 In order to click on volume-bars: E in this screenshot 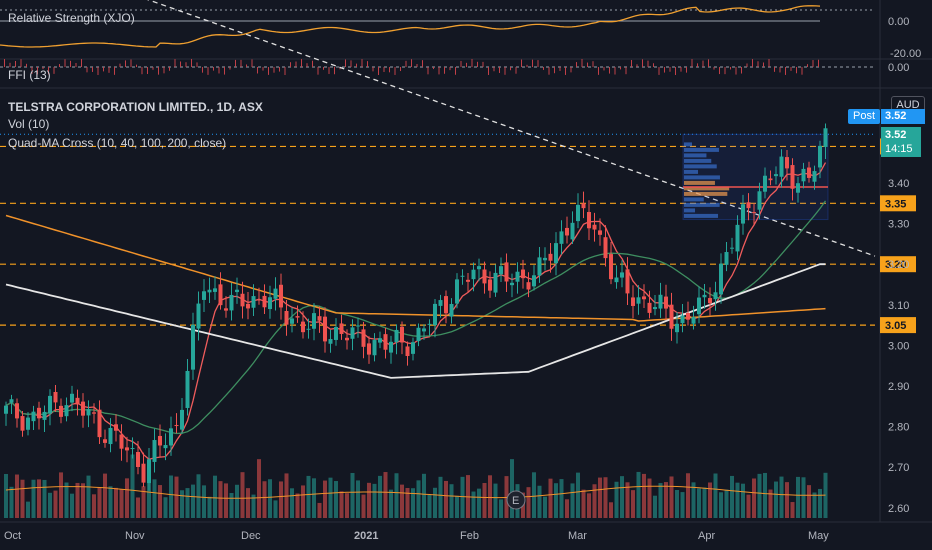, I will do `click(416, 486)`.